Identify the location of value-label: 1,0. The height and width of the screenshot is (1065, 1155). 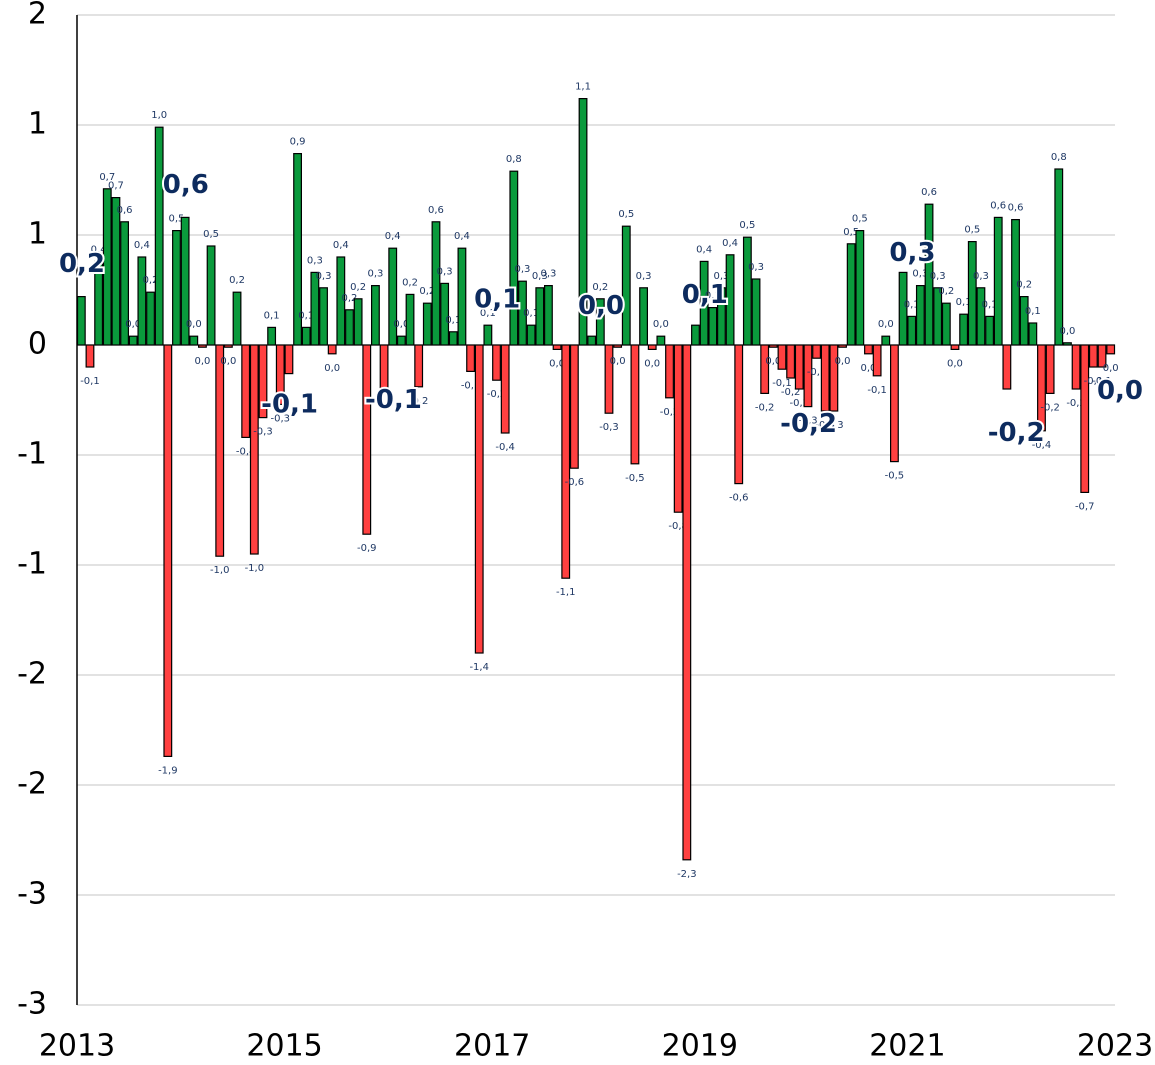
(159, 115).